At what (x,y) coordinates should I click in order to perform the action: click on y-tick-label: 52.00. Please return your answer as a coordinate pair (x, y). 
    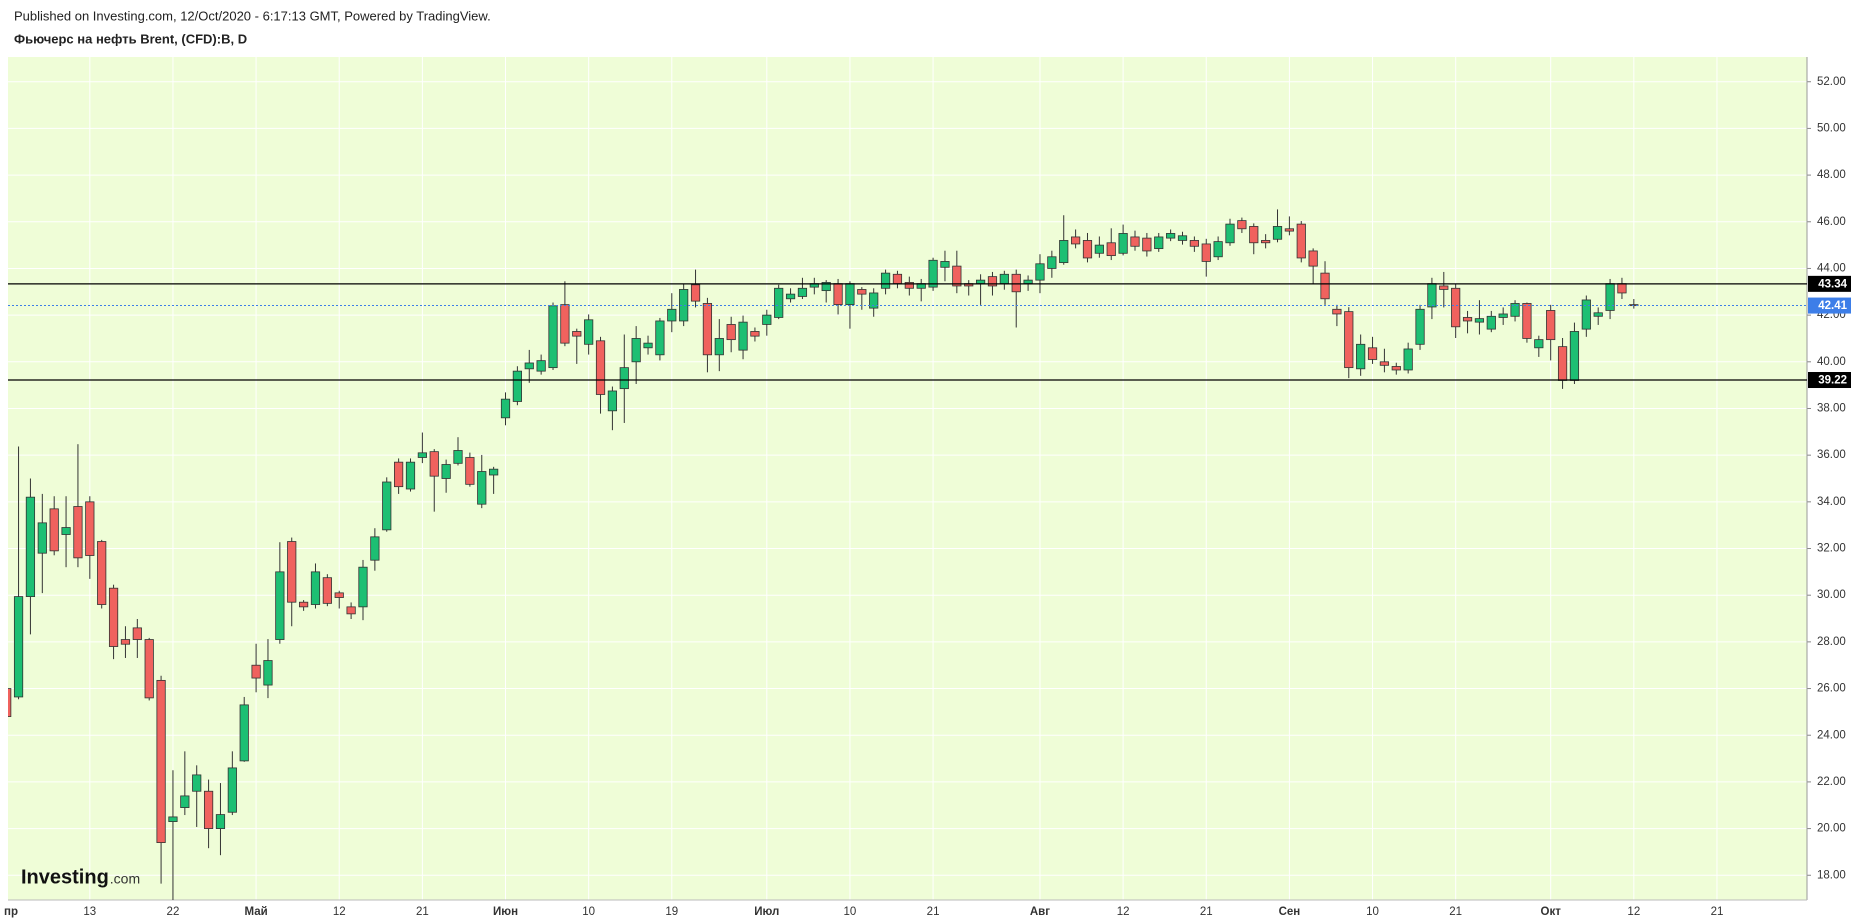
    Looking at the image, I should click on (1831, 82).